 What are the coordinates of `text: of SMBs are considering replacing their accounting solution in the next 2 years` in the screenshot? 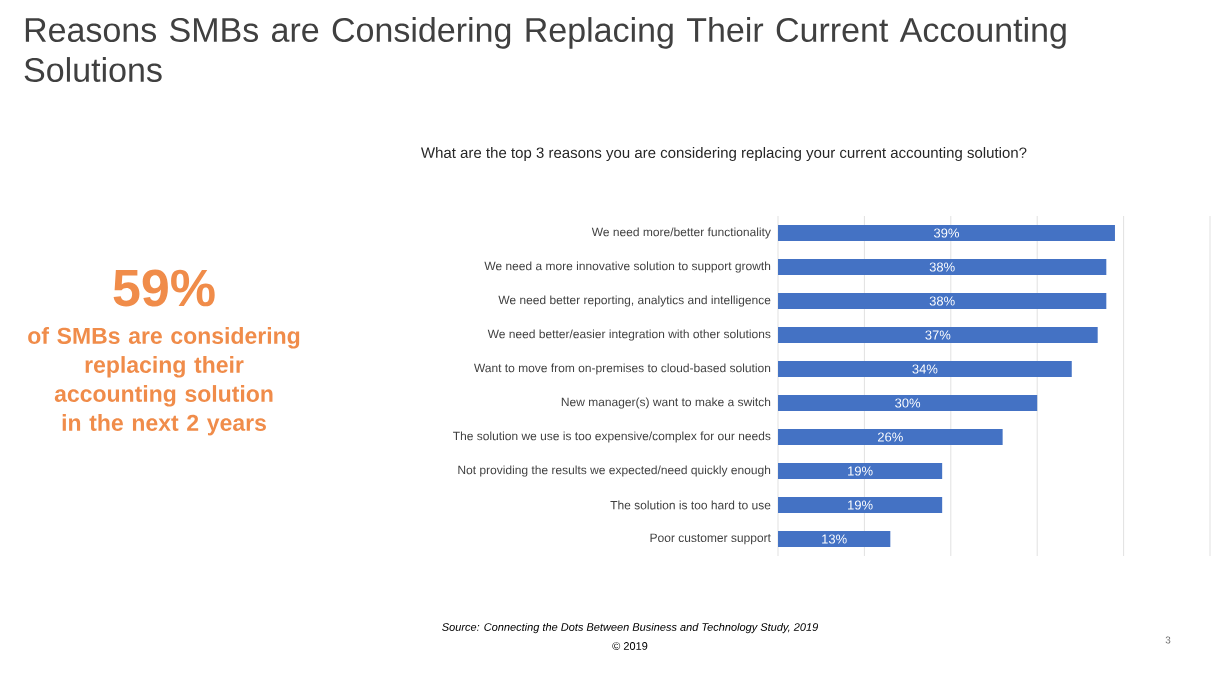 It's located at (164, 381).